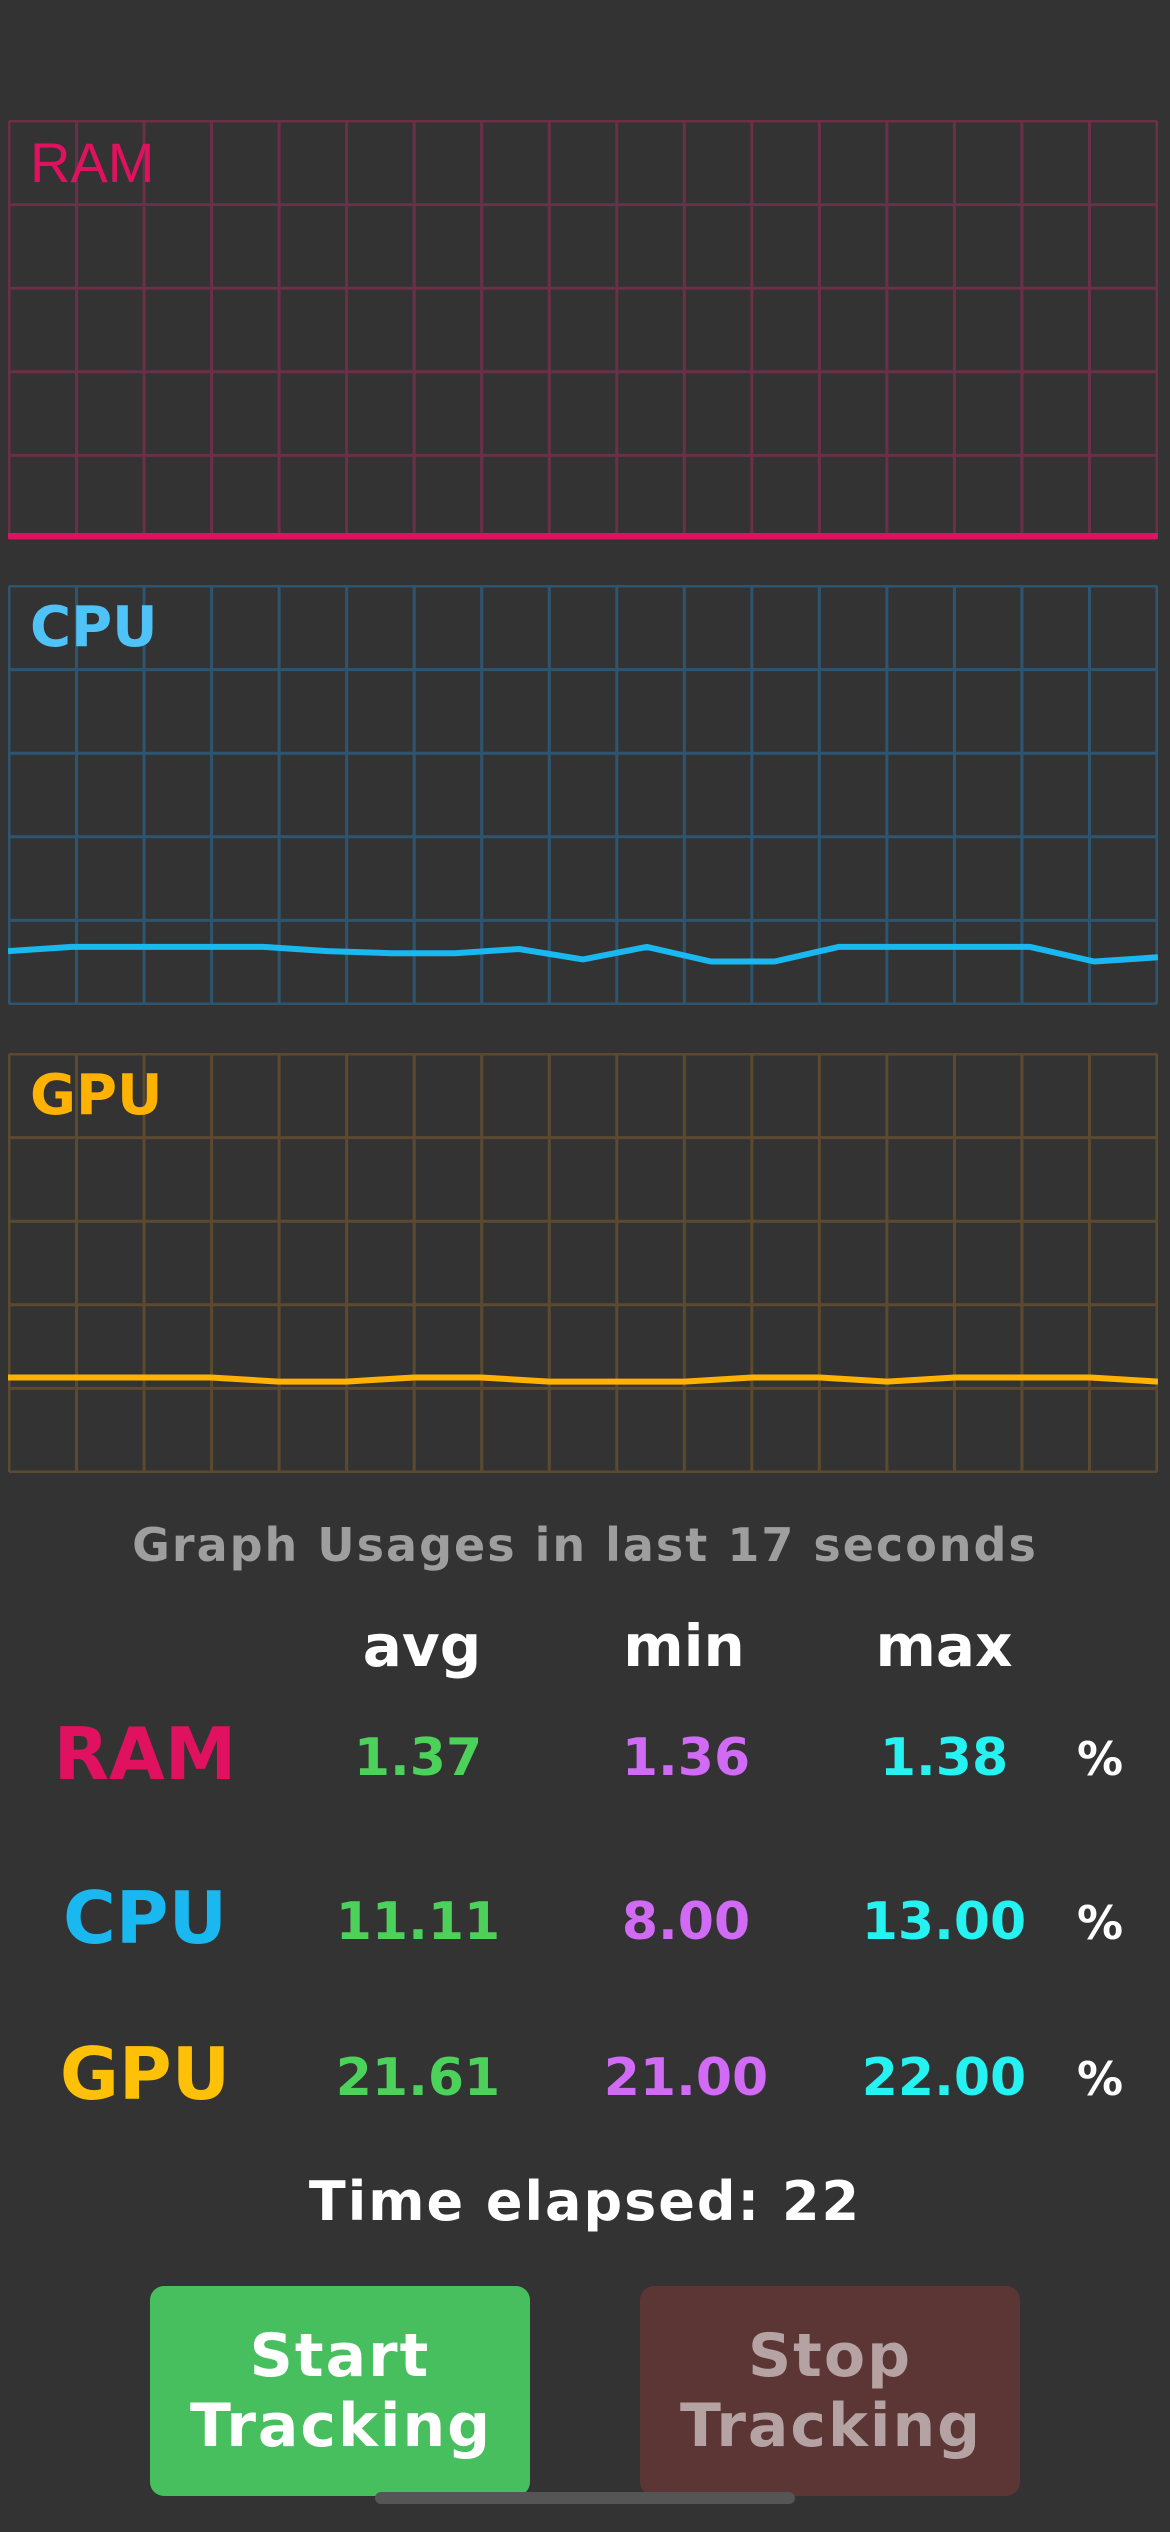 Image resolution: width=1170 pixels, height=2532 pixels. What do you see at coordinates (686, 1922) in the screenshot?
I see `stat-cpu-min: 8.00` at bounding box center [686, 1922].